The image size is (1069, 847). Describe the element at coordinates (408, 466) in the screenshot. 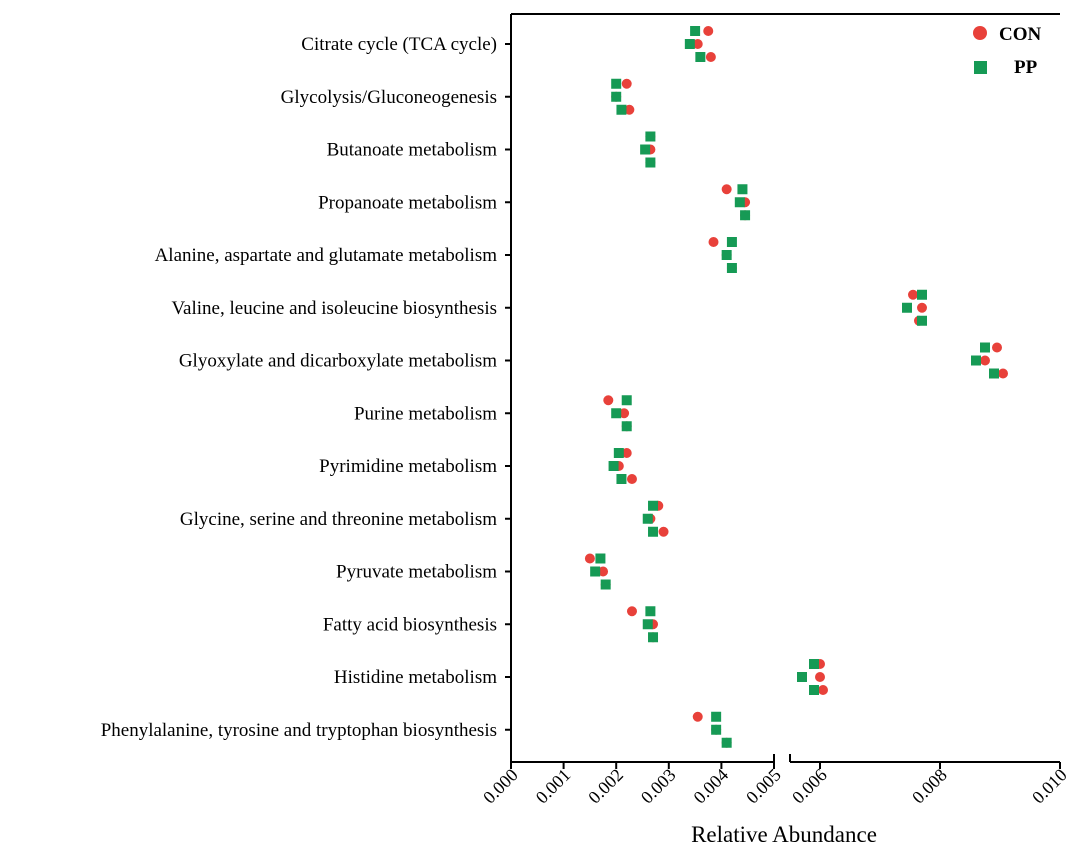

I see `category-label: Pyrimidine metabolism` at that location.